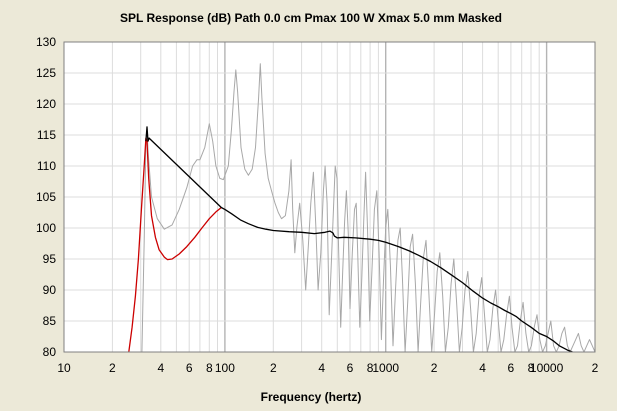  Describe the element at coordinates (225, 368) in the screenshot. I see `x-tick-label: 100` at that location.